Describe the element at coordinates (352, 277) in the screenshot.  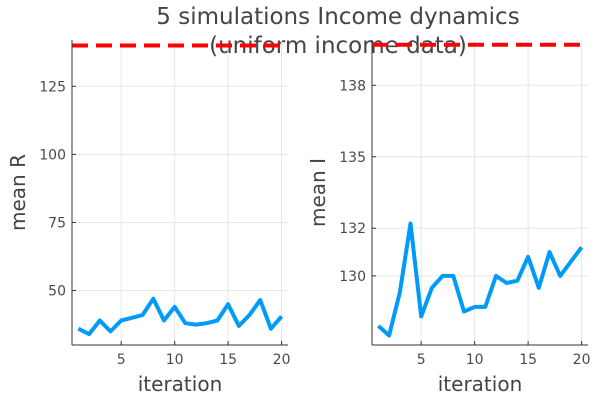
I see `y-tick-label: 130` at that location.